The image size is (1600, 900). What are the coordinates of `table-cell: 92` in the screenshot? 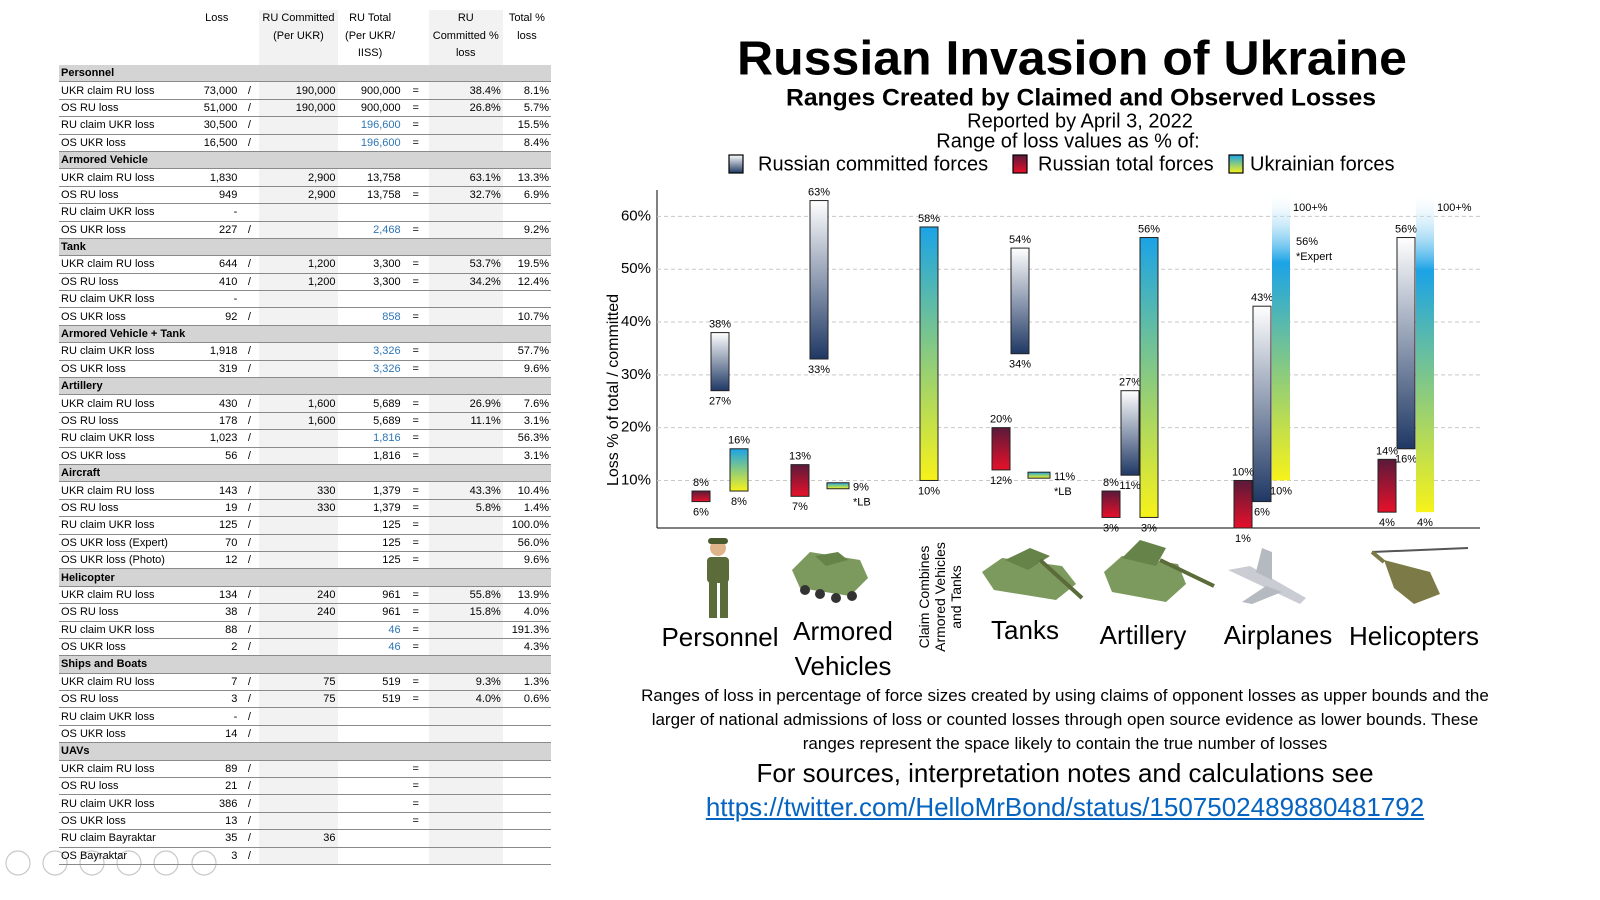 It's located at (217, 316).